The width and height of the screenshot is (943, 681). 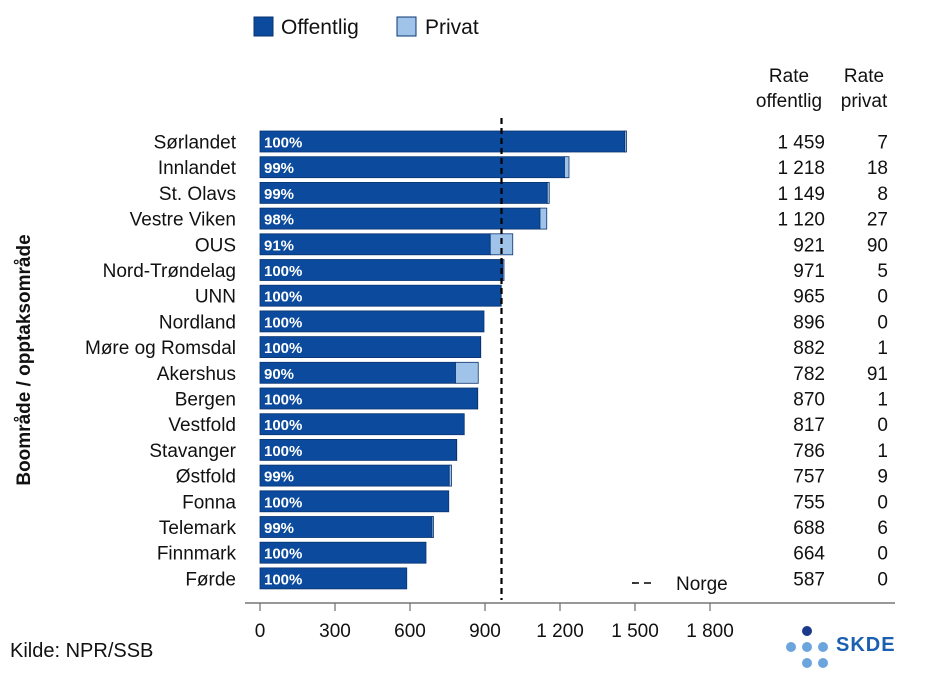 I want to click on category-label: Bergen, so click(x=205, y=400).